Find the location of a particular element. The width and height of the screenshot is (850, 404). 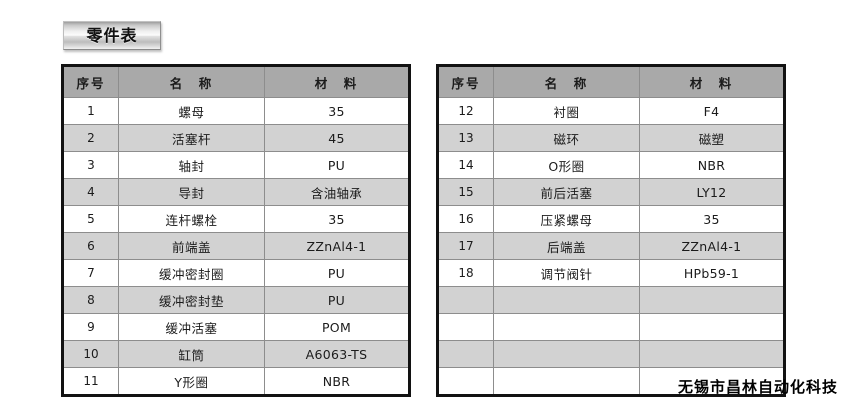

cell-no: 10 is located at coordinates (90, 354).